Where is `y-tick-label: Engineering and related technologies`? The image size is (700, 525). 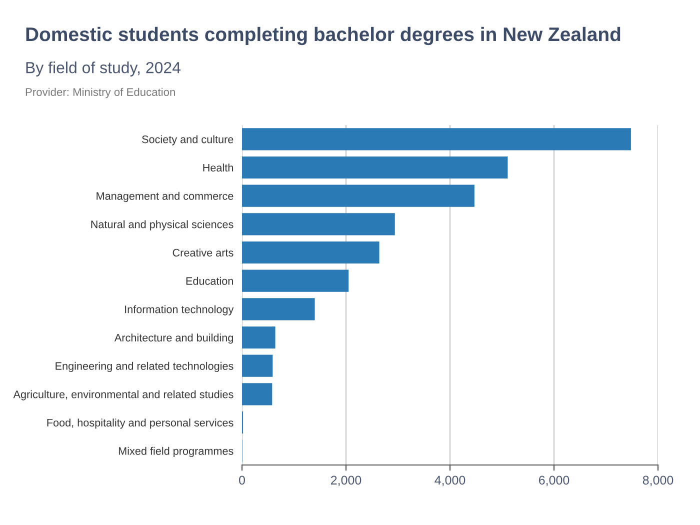
y-tick-label: Engineering and related technologies is located at coordinates (145, 367).